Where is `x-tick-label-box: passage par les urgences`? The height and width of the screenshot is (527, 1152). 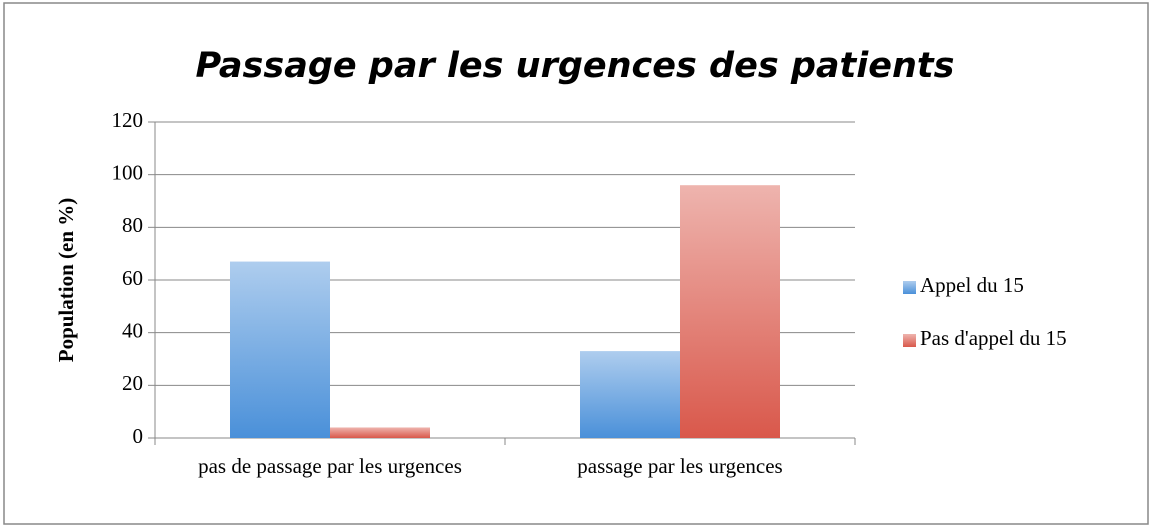 x-tick-label-box: passage par les urgences is located at coordinates (680, 466).